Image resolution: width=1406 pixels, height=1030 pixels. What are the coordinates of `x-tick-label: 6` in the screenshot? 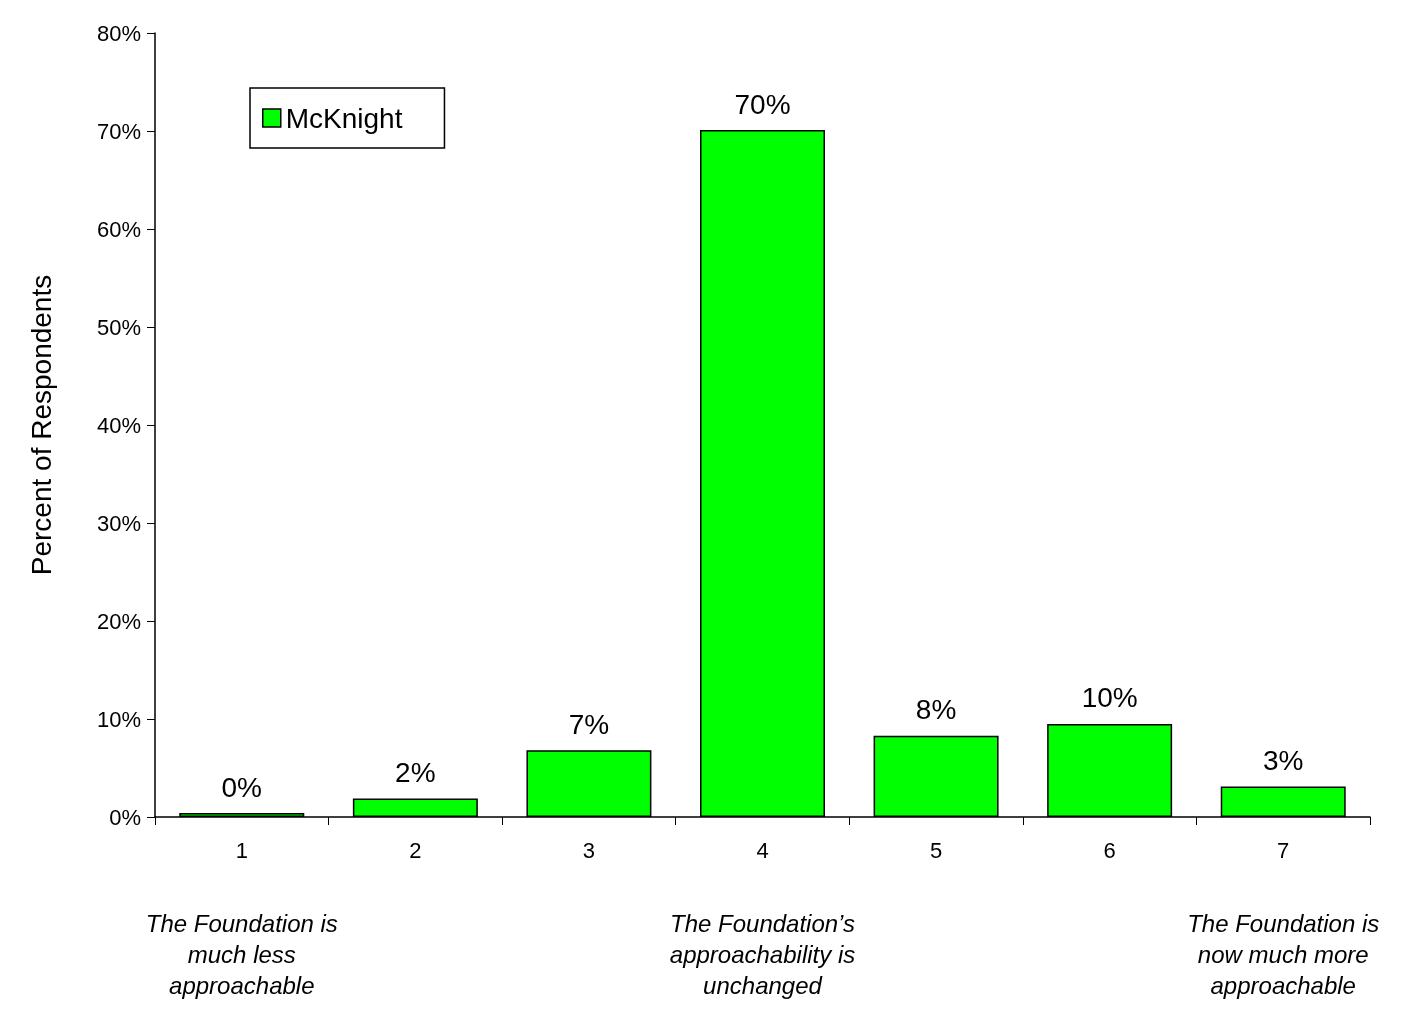 It's located at (1109, 850).